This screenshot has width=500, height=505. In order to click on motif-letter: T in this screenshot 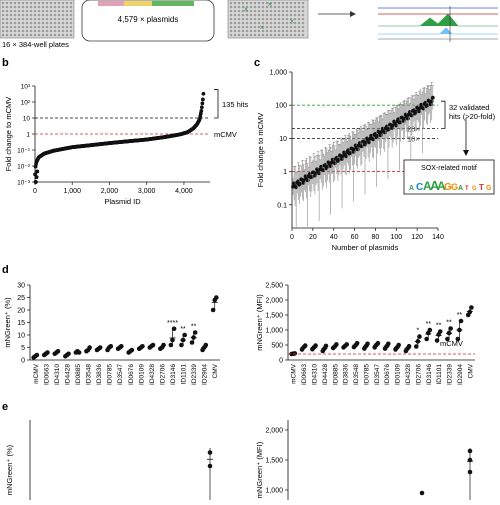, I will do `click(467, 189)`.